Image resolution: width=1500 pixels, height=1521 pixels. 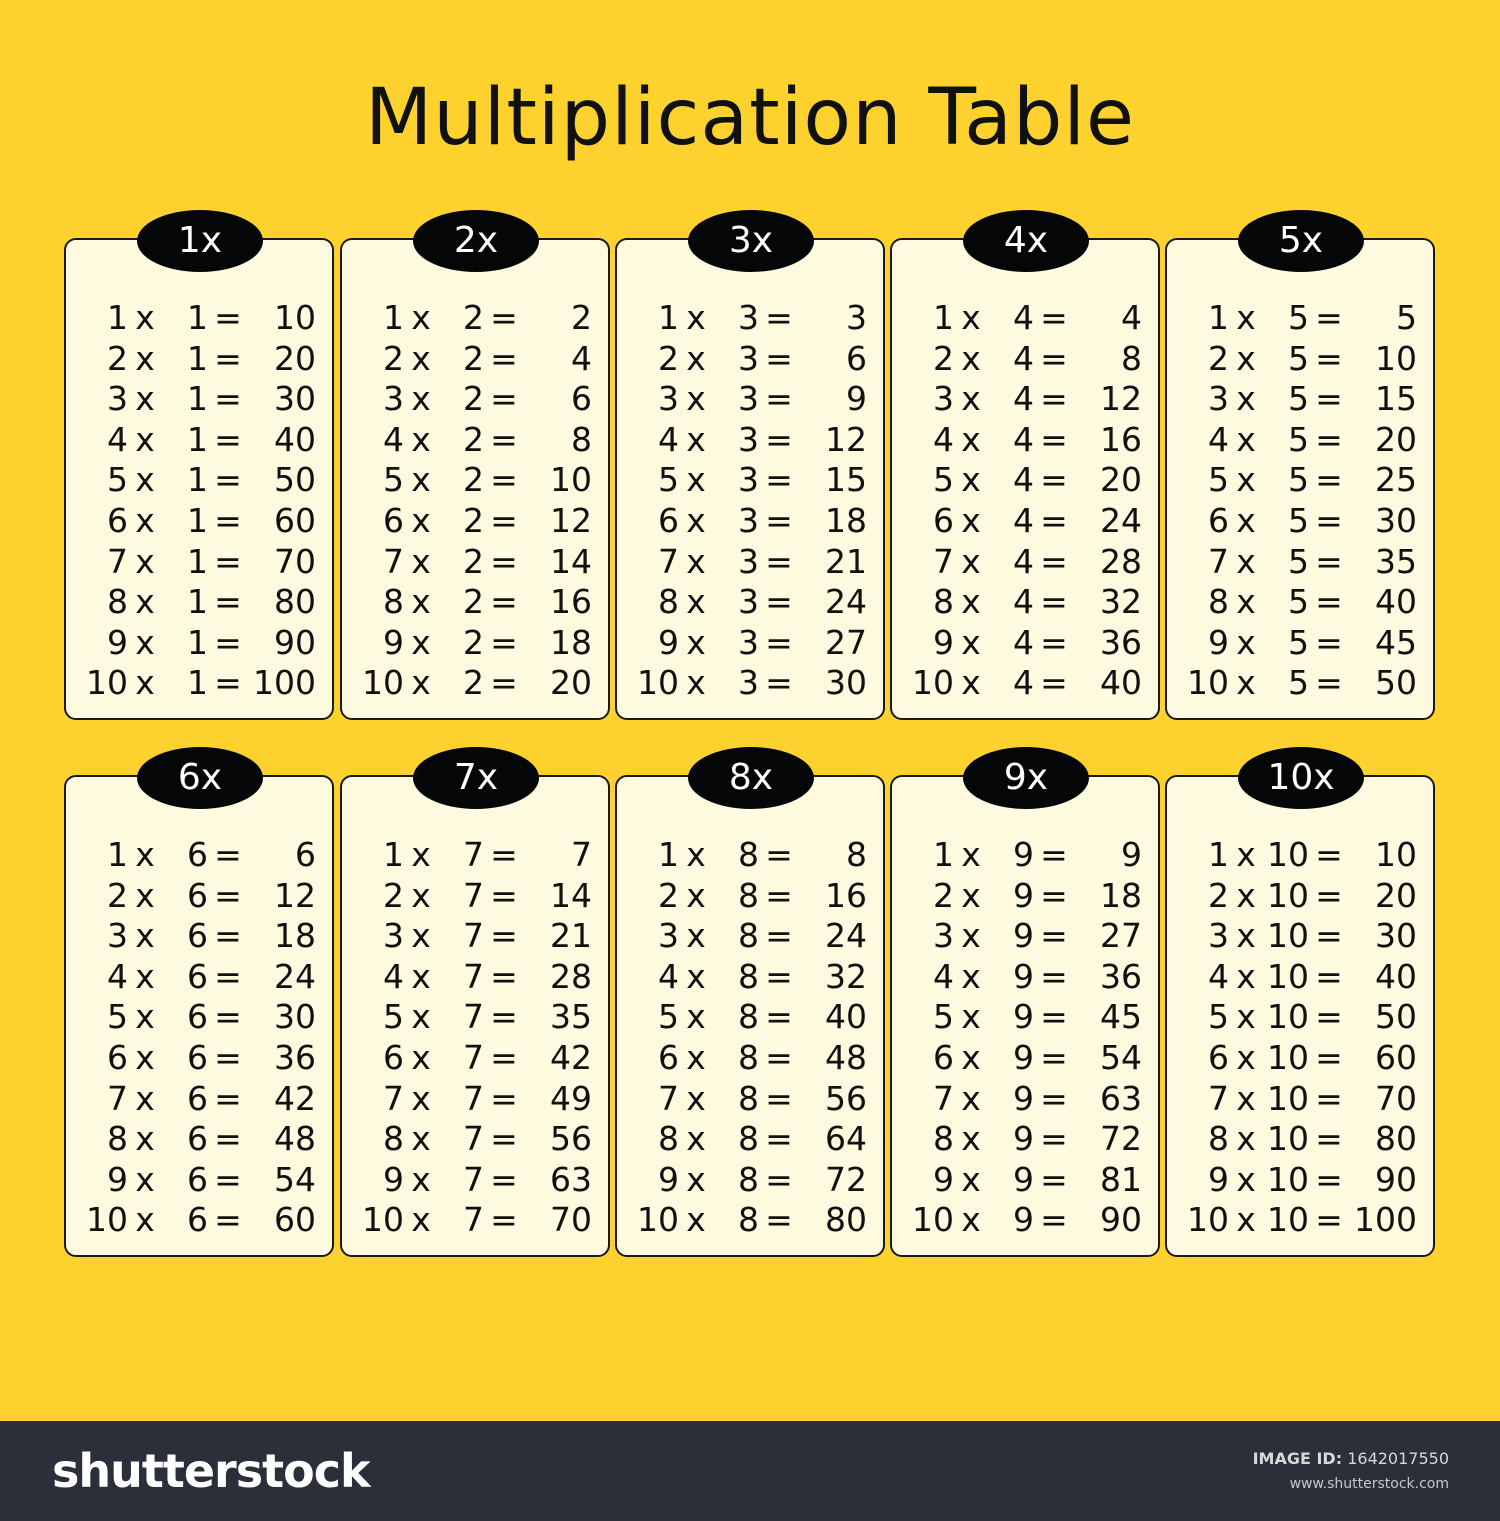 What do you see at coordinates (1131, 358) in the screenshot?
I see `product: 8` at bounding box center [1131, 358].